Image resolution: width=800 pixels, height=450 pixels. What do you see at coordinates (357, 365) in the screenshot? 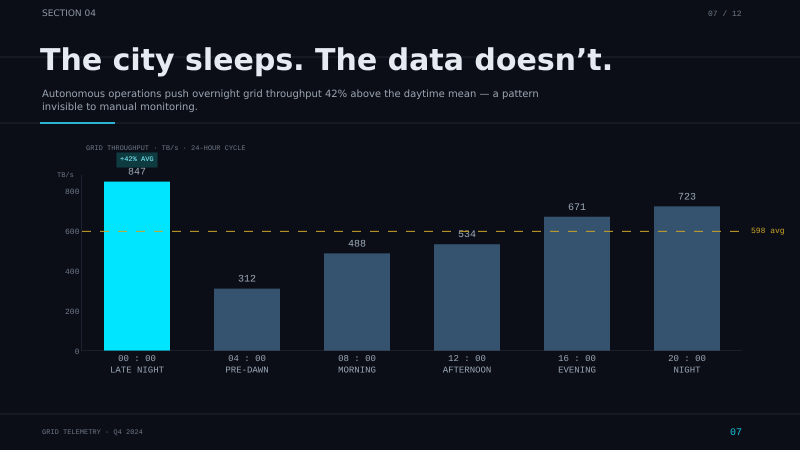
I see `x-tick-label: 08 : 00 MORNING` at bounding box center [357, 365].